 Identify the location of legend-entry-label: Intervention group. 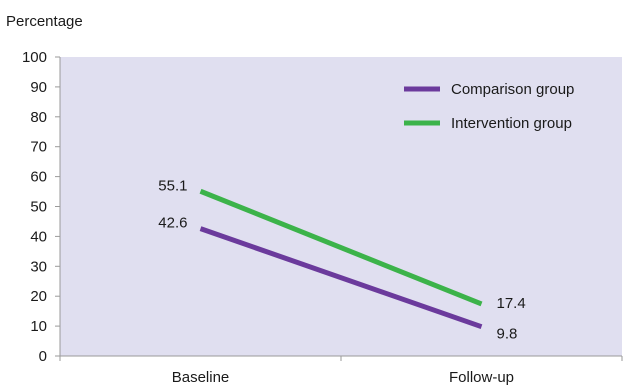
(511, 123).